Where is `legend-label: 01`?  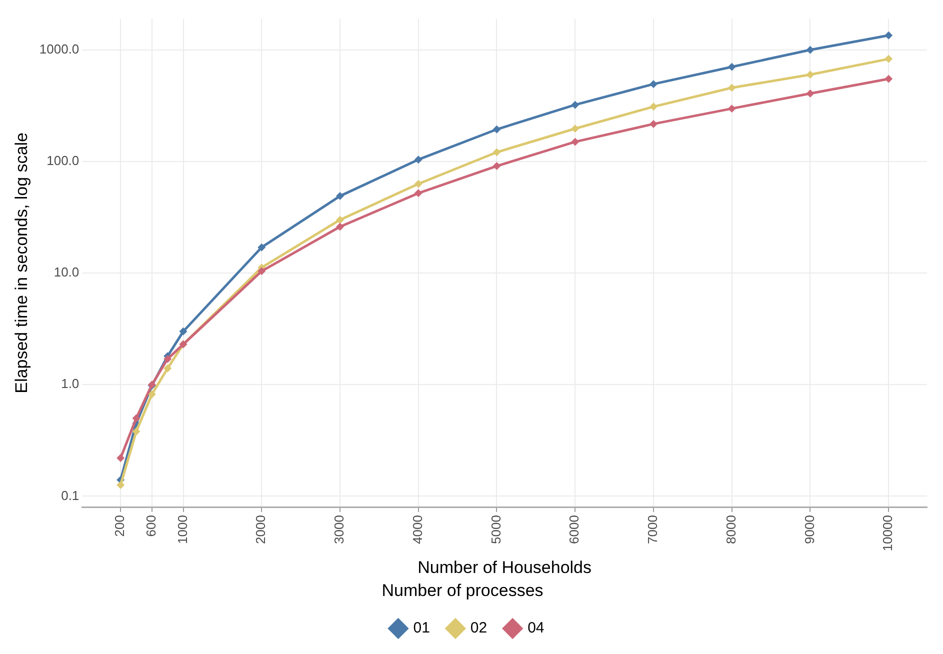 legend-label: 01 is located at coordinates (421, 628).